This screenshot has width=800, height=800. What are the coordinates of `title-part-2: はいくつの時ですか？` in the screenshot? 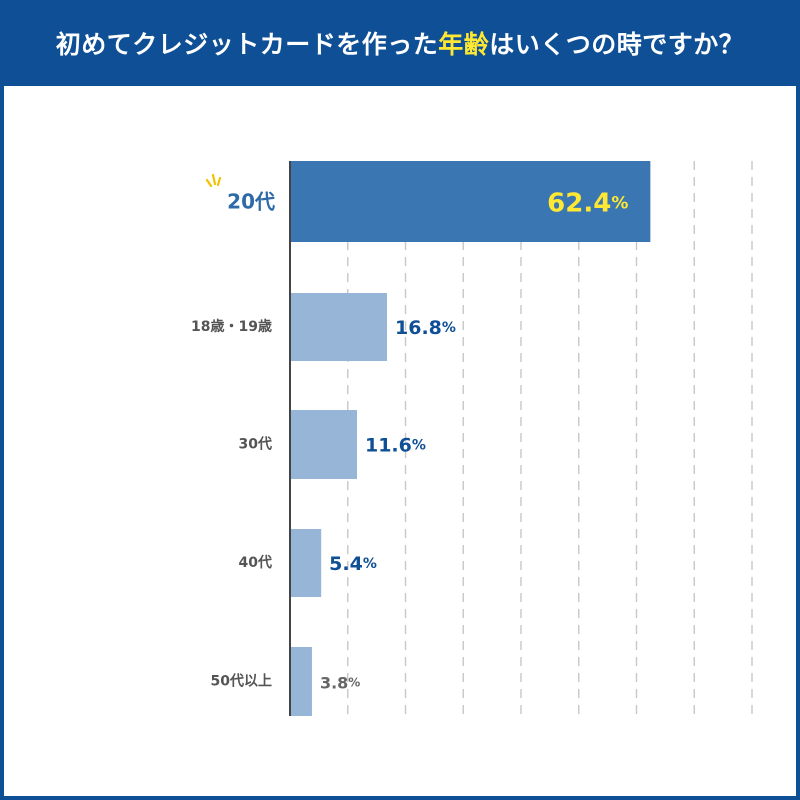 It's located at (617, 44).